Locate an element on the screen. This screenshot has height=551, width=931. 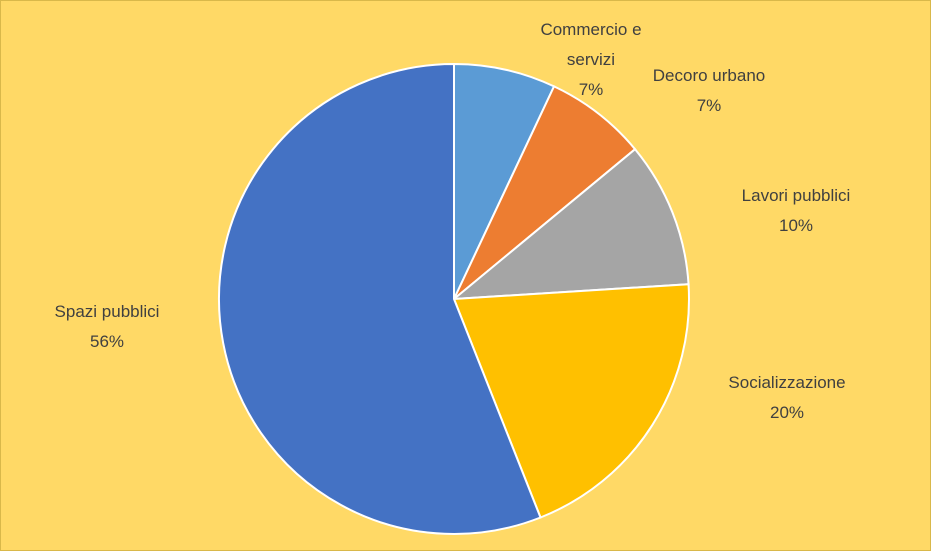
value-label: 10% is located at coordinates (796, 225).